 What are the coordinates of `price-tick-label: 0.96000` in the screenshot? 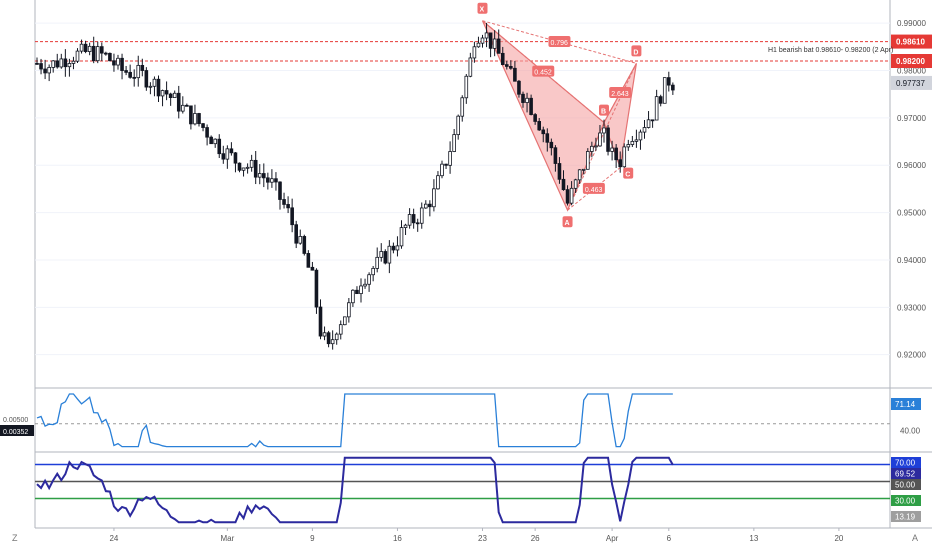 It's located at (911, 165).